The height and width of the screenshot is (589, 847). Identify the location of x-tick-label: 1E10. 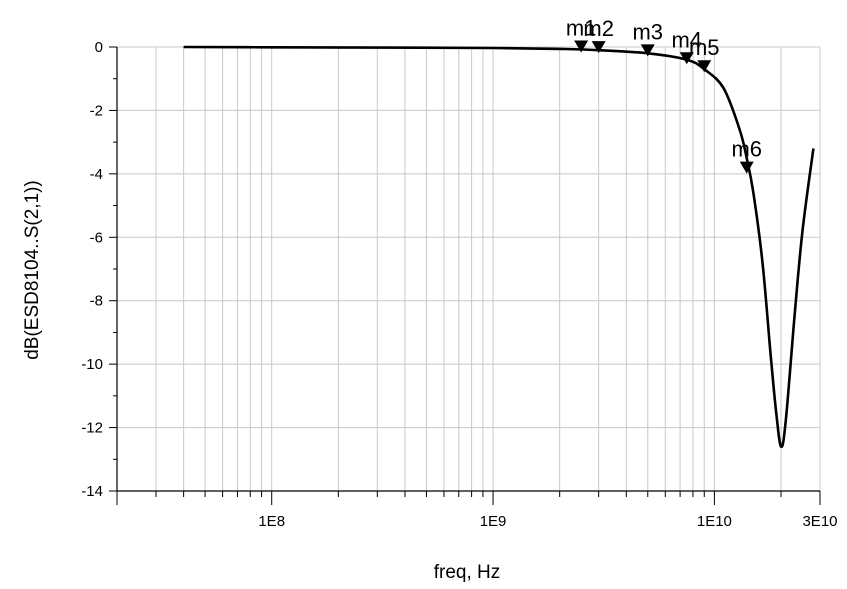
(714, 521).